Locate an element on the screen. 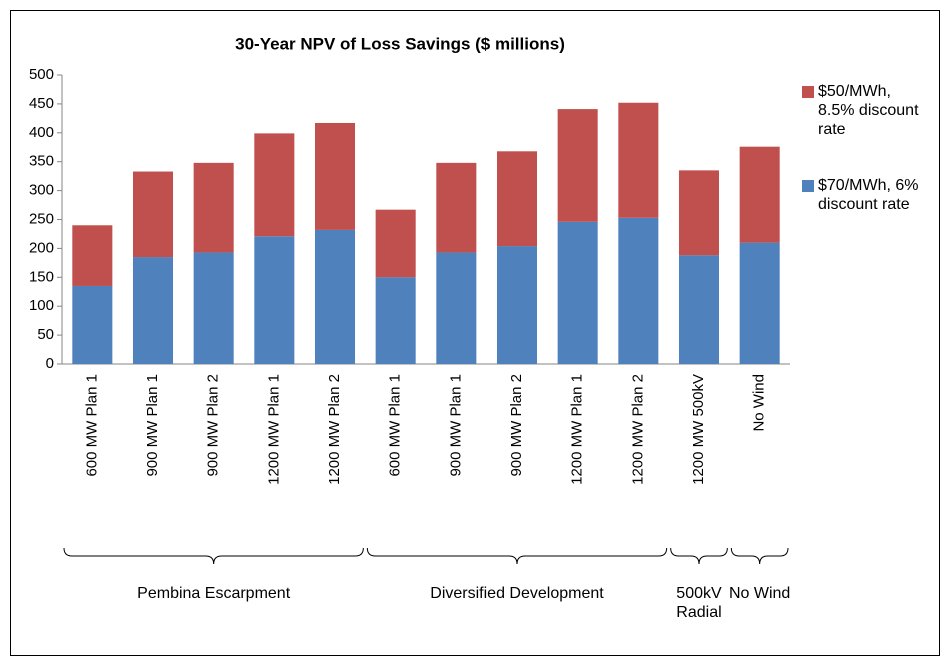 This screenshot has height=666, width=950. legend-label-box: $50/MWh, 8.5% discount rate is located at coordinates (868, 110).